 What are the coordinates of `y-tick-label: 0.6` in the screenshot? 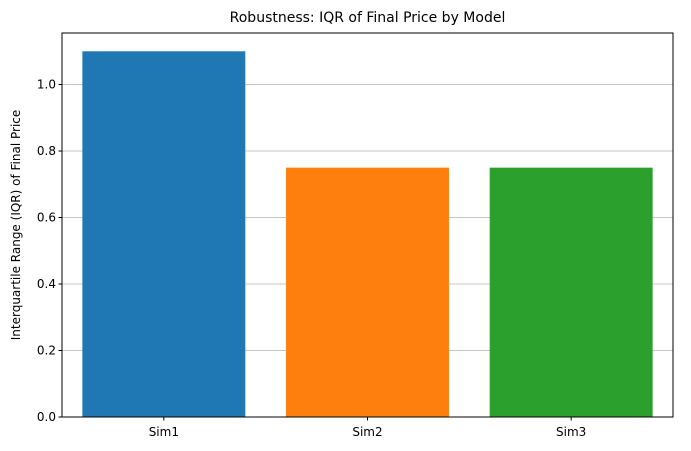 It's located at (46, 218).